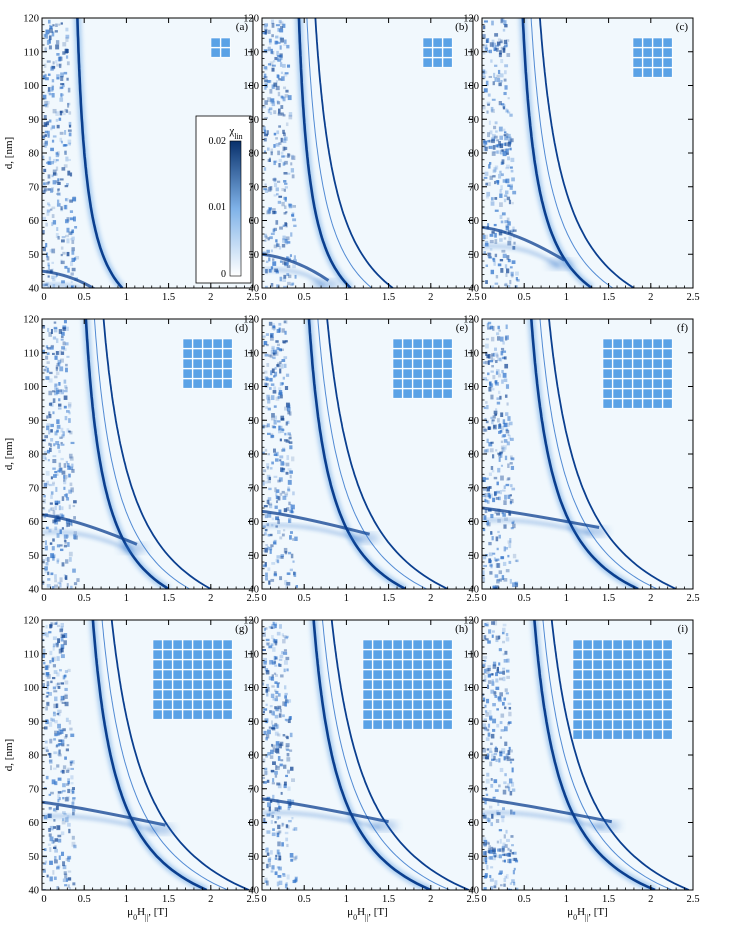 The width and height of the screenshot is (747, 927). What do you see at coordinates (607, 755) in the screenshot?
I see `series-inner-branch` at bounding box center [607, 755].